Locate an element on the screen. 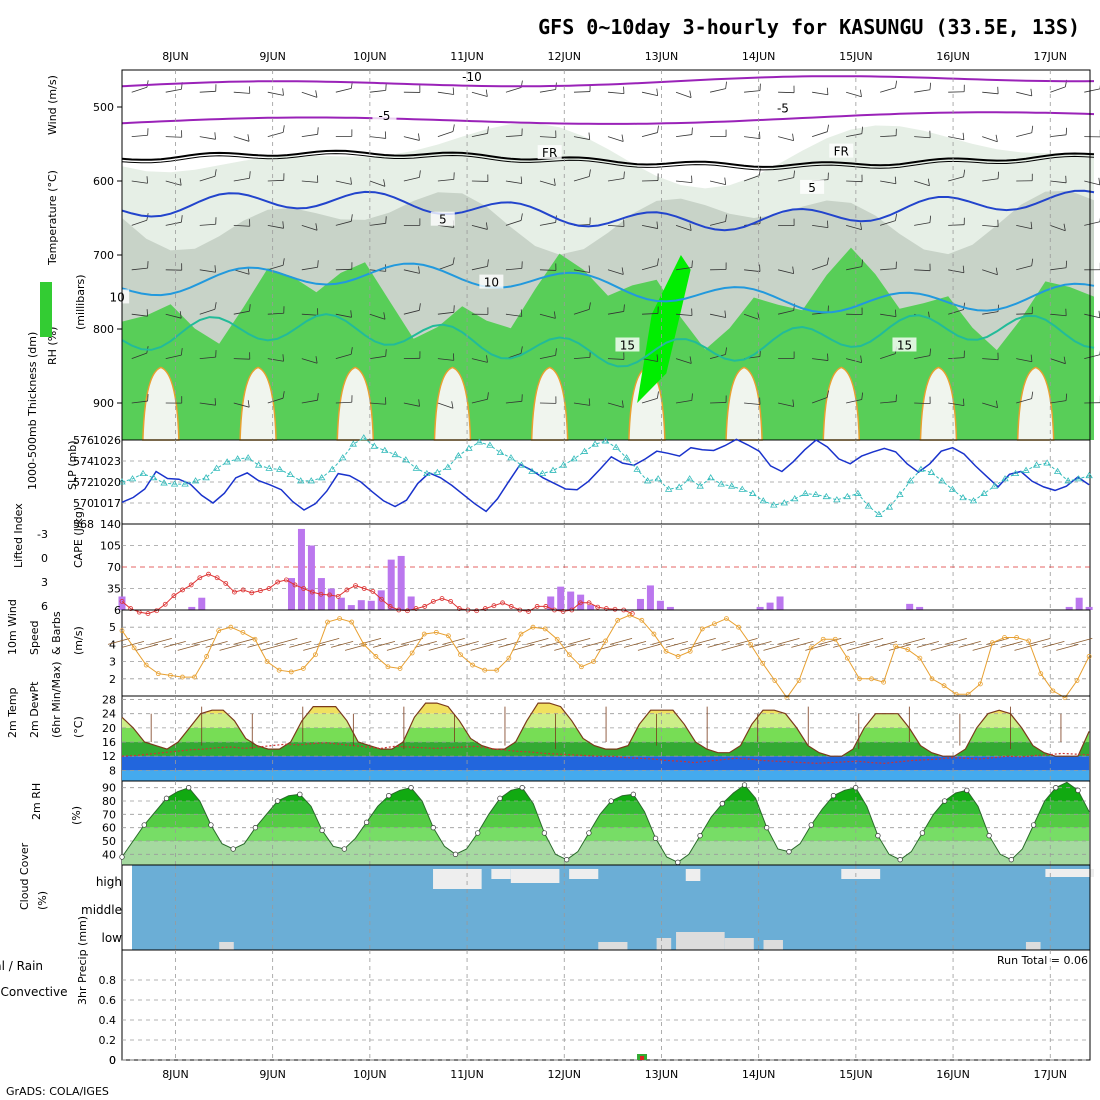  temp-tick-label: 24 is located at coordinates (109, 714).